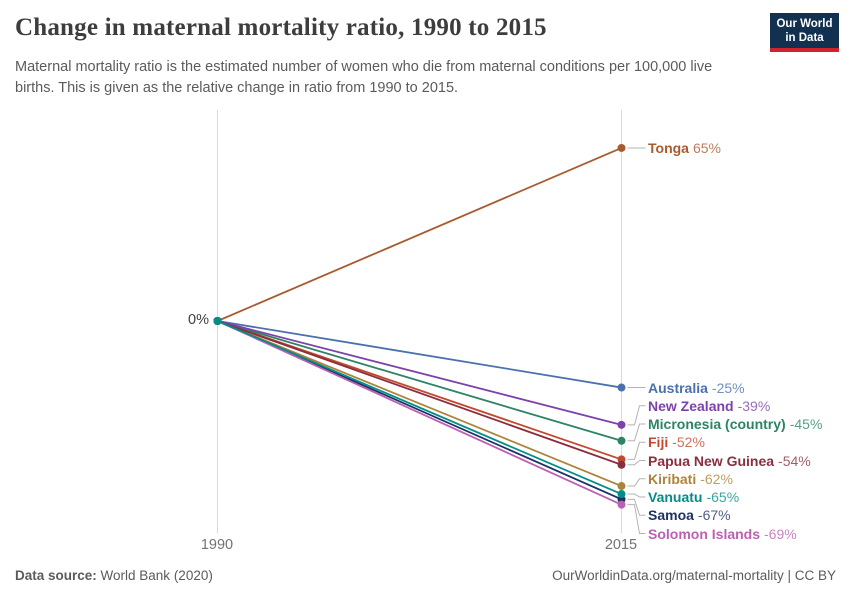 The image size is (850, 600). What do you see at coordinates (691, 405) in the screenshot?
I see `series-name: New Zealand` at bounding box center [691, 405].